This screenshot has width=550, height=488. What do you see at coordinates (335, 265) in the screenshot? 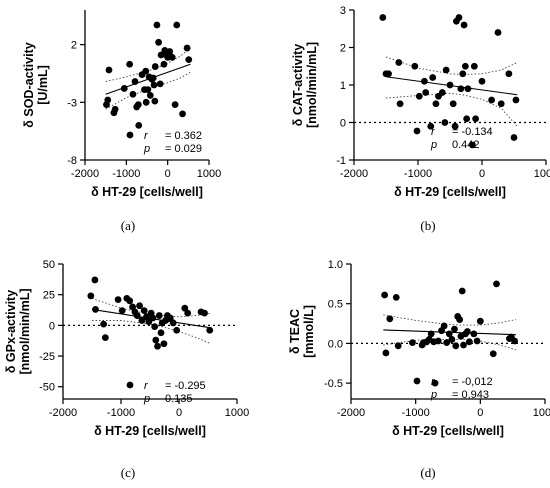
I see `y-tick-label: 1.0` at bounding box center [335, 265].